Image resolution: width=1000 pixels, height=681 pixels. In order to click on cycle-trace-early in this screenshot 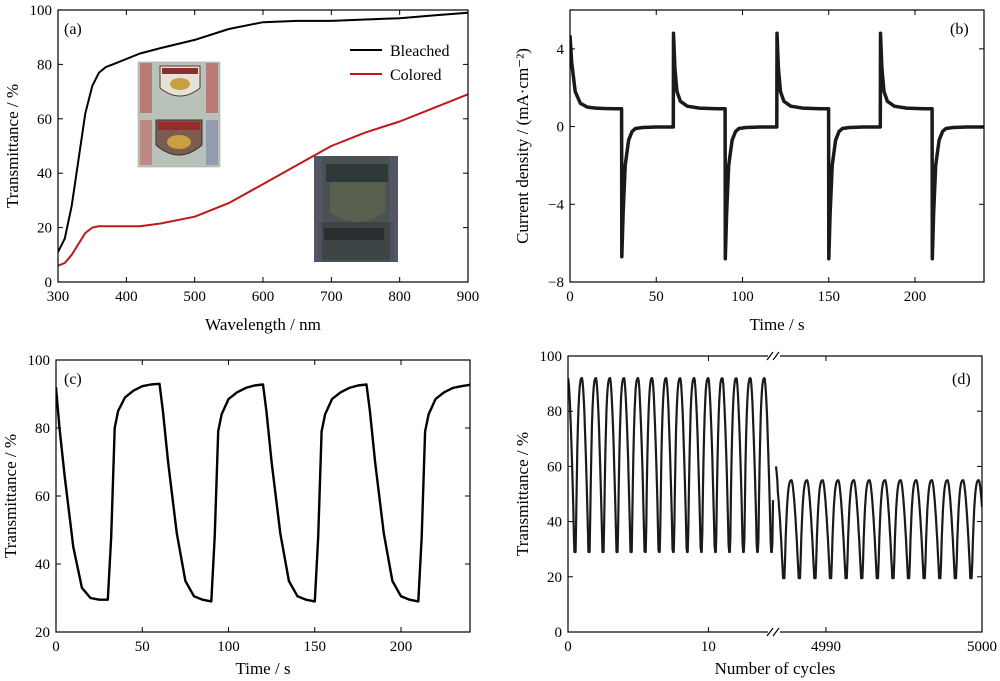, I will do `click(671, 465)`.